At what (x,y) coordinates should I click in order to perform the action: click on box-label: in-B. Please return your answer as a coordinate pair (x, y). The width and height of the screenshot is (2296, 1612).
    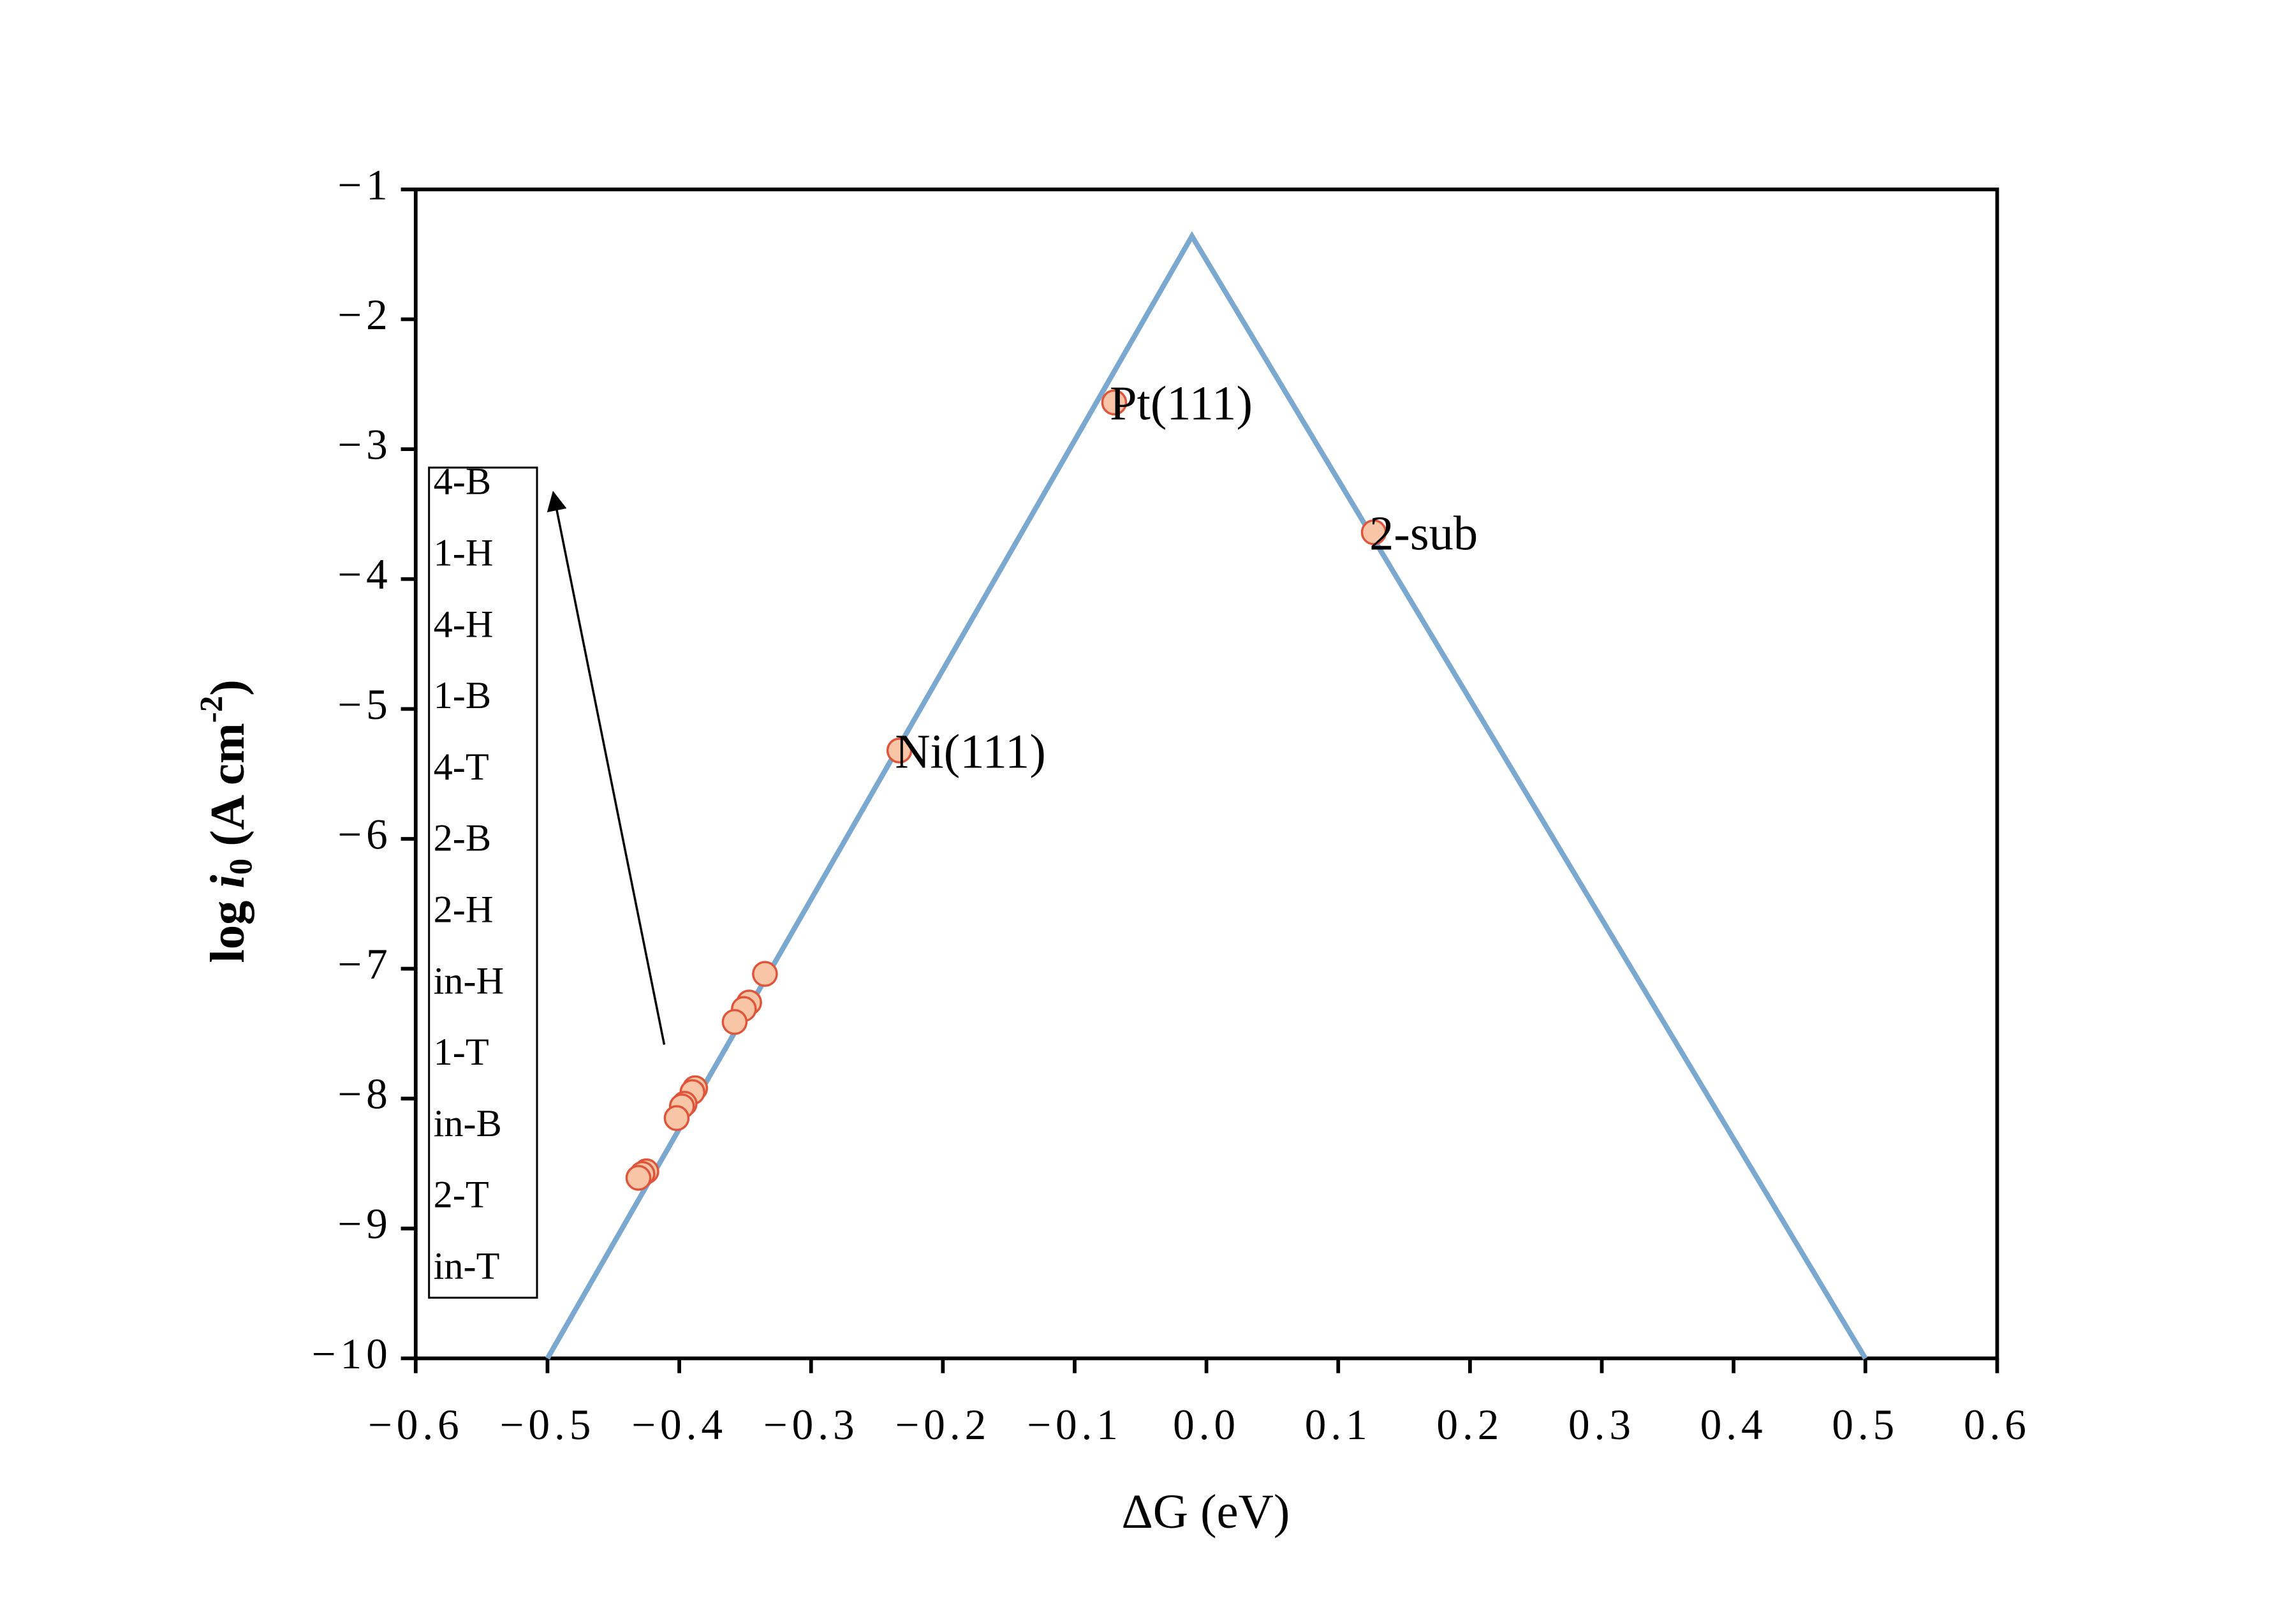
    Looking at the image, I should click on (468, 1123).